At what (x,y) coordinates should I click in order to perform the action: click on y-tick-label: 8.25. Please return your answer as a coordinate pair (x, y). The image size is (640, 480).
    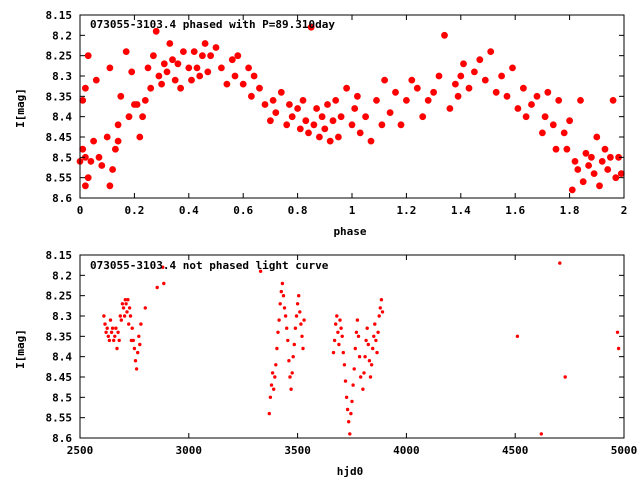
    Looking at the image, I should click on (59, 56).